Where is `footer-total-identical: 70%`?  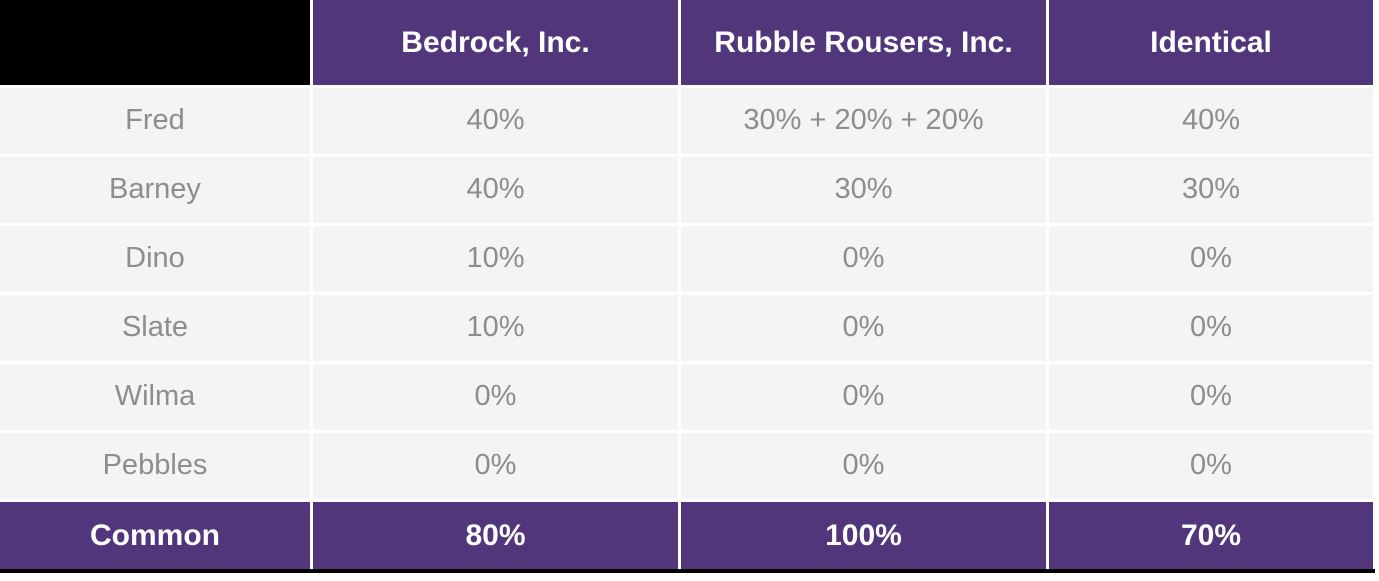
footer-total-identical: 70% is located at coordinates (1211, 535).